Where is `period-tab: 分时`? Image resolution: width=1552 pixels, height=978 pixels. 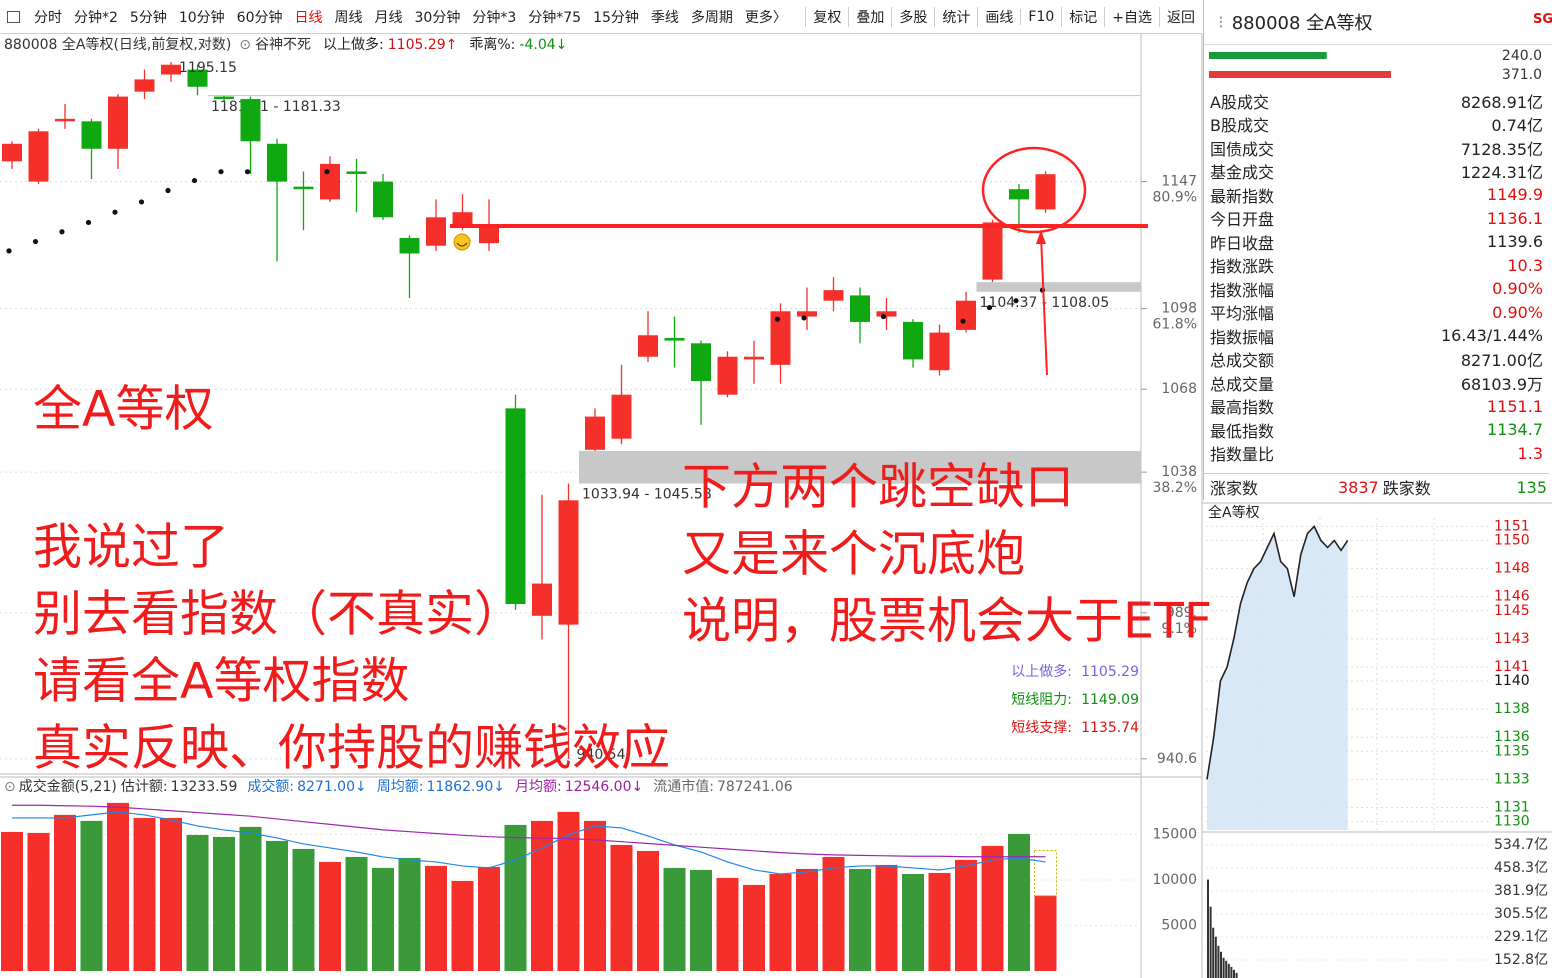
period-tab: 分时 is located at coordinates (48, 17).